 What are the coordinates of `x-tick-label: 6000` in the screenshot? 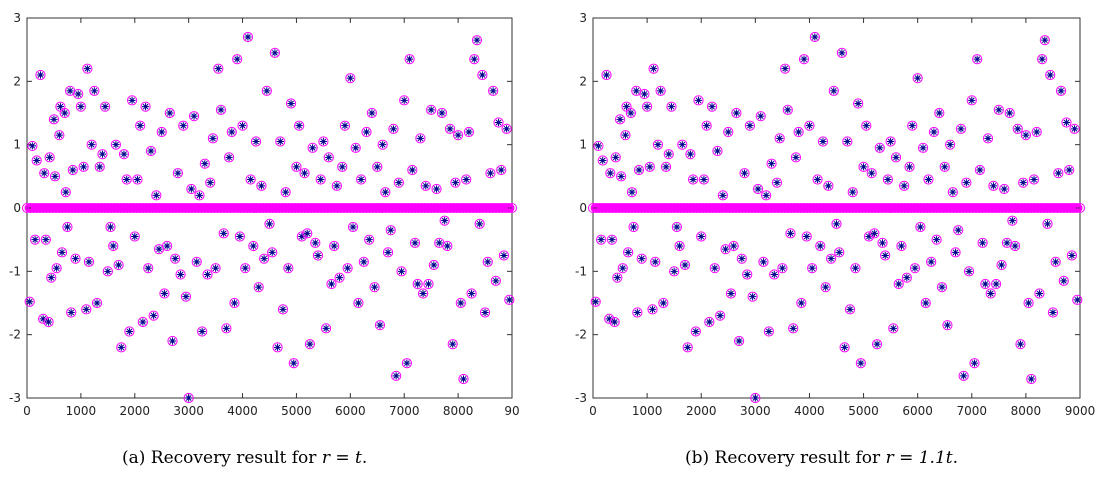 It's located at (917, 411).